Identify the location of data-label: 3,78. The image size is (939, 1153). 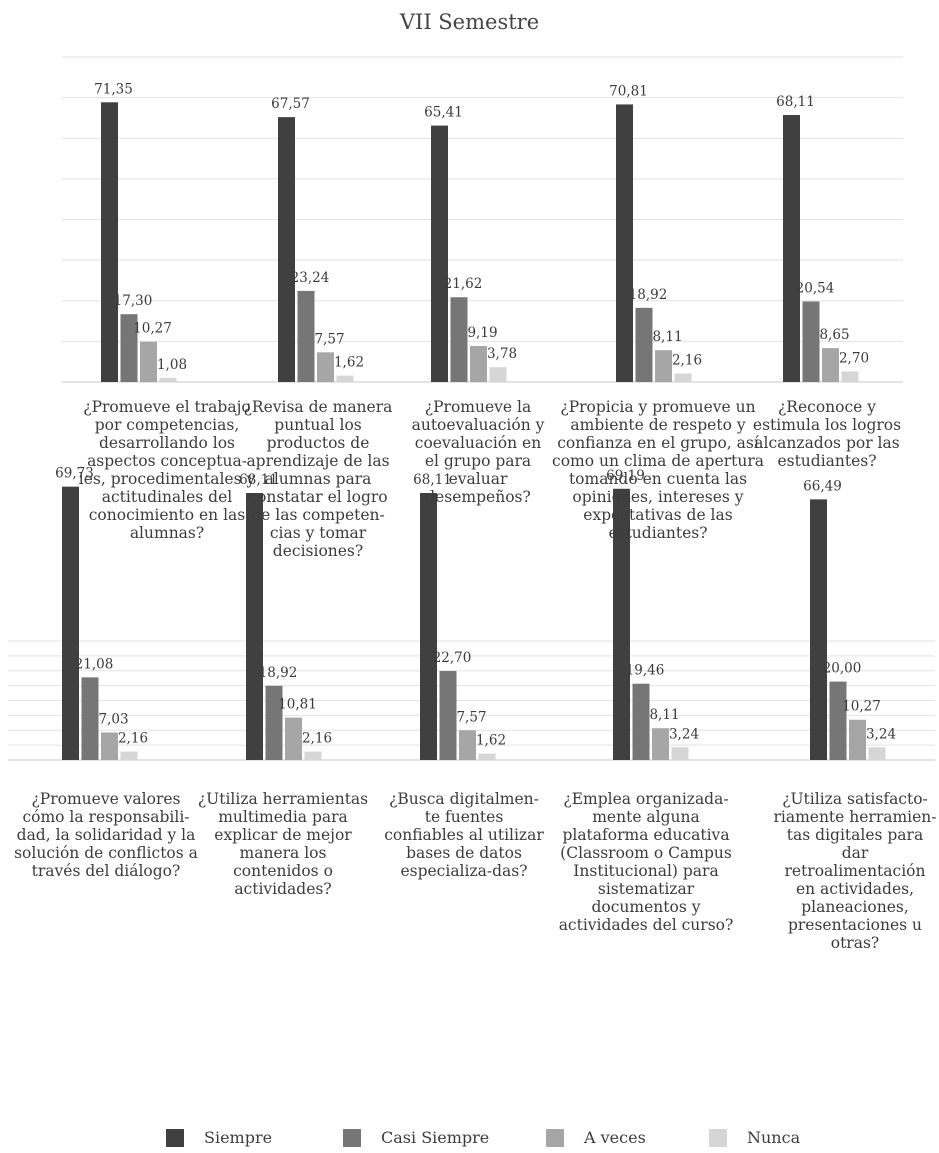
(502, 354).